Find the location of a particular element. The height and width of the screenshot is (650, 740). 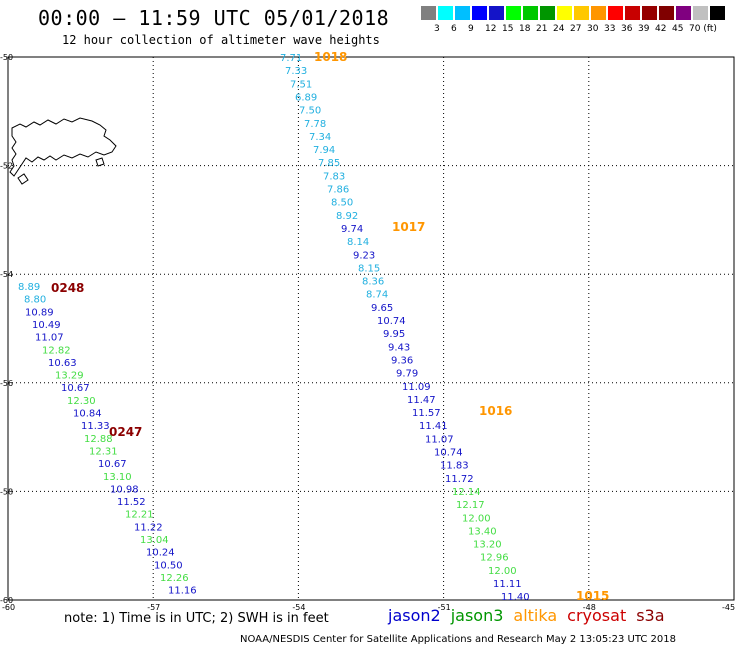

latitude-tick-label: -50 is located at coordinates (6, 57).